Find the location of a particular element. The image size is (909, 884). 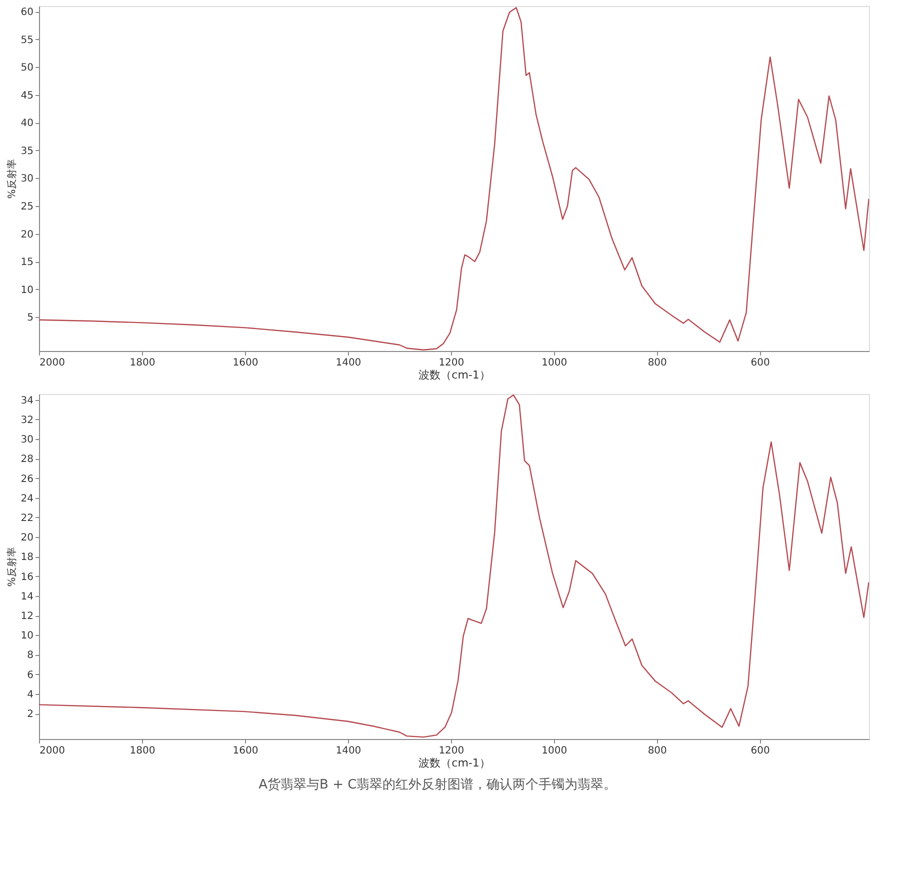

y-tick-label: 14 is located at coordinates (27, 596).